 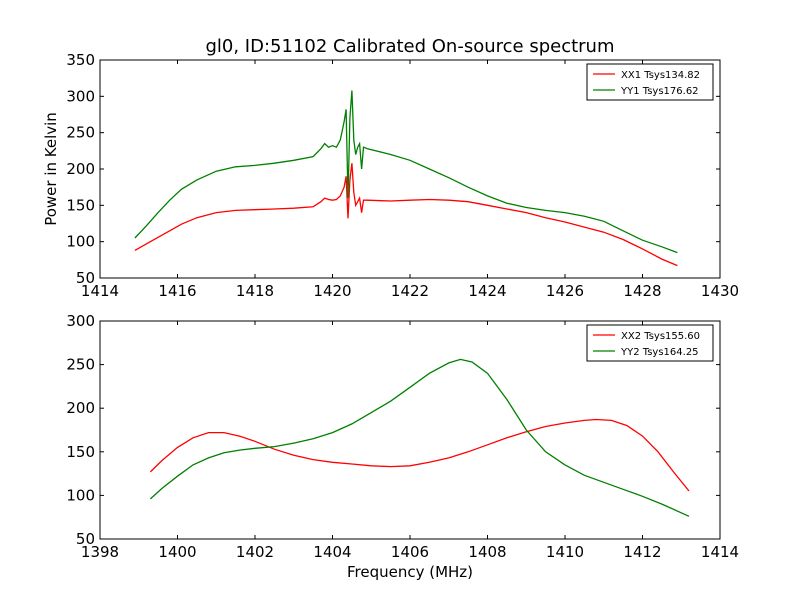 What do you see at coordinates (332, 291) in the screenshot?
I see `x-tick-label: 1420` at bounding box center [332, 291].